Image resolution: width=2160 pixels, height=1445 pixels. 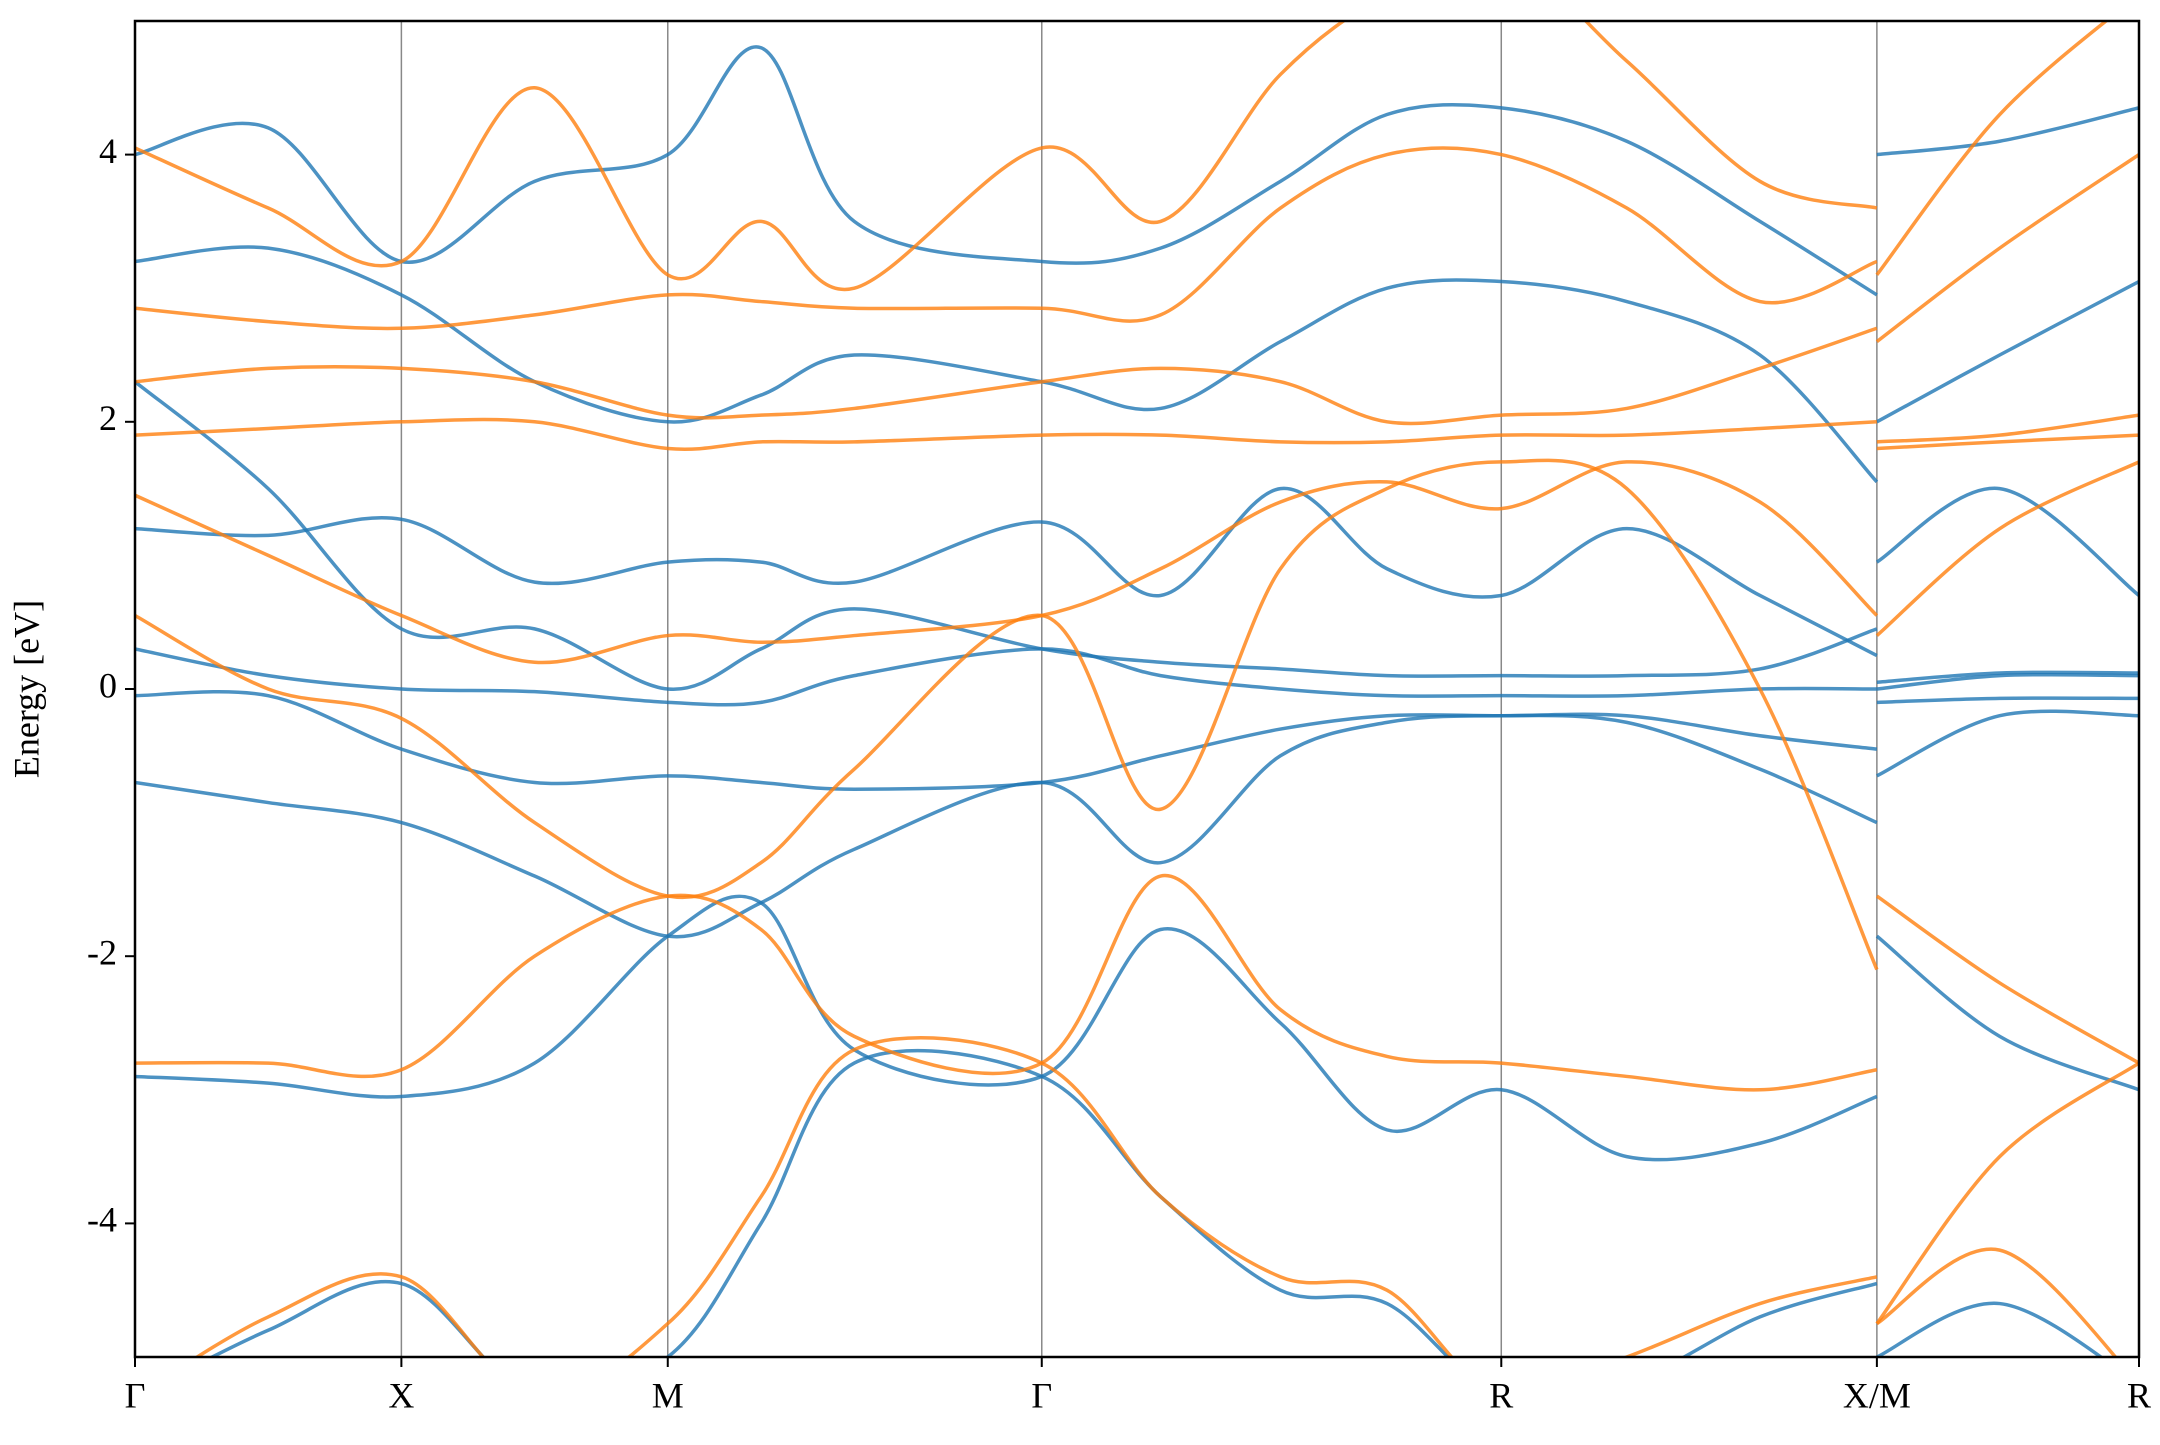 What do you see at coordinates (102, 952) in the screenshot?
I see `y-tick-label: -2` at bounding box center [102, 952].